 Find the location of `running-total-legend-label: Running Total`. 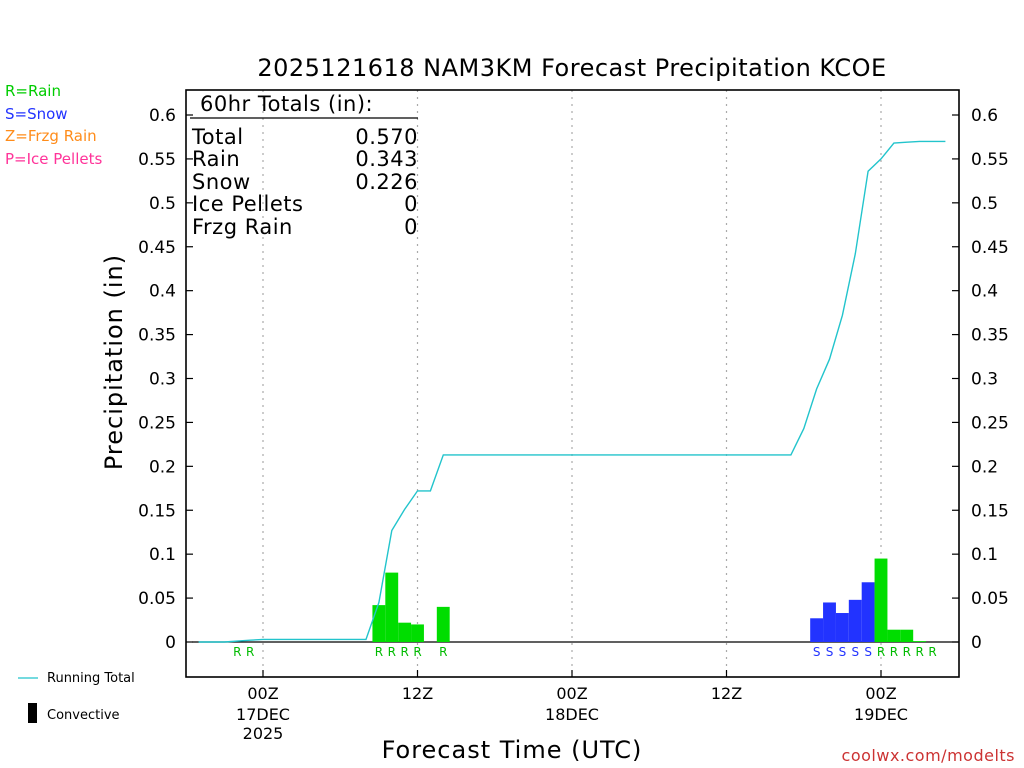

running-total-legend-label: Running Total is located at coordinates (91, 678).